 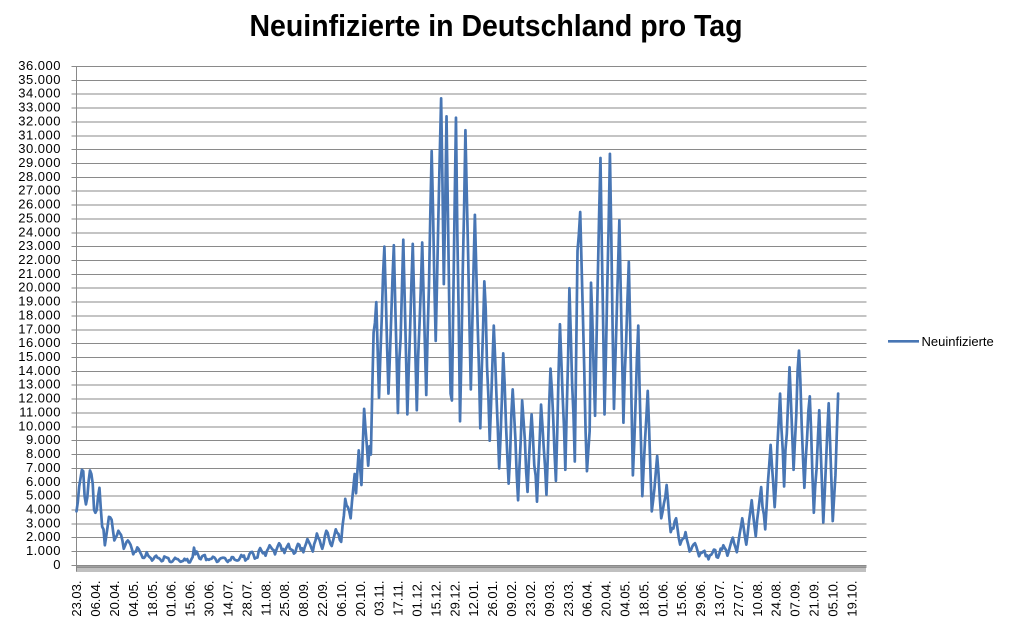 I want to click on svg-text: 03.11., so click(x=379, y=598).